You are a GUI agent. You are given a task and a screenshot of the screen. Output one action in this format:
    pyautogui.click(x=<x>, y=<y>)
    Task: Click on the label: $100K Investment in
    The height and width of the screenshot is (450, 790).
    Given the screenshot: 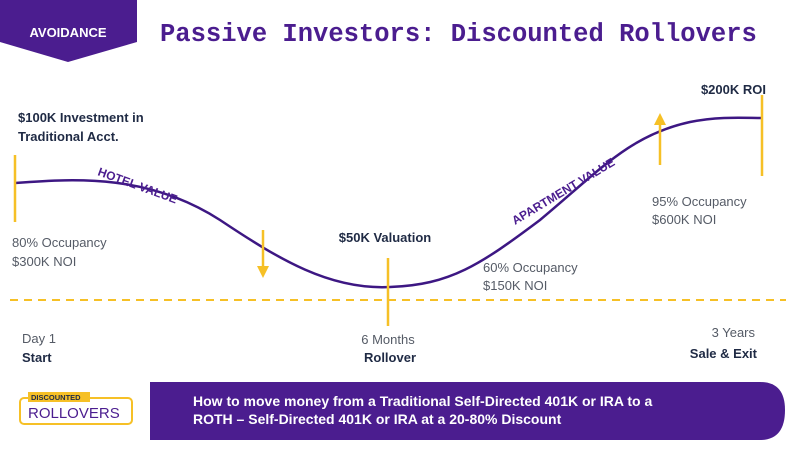 What is the action you would take?
    pyautogui.click(x=81, y=117)
    